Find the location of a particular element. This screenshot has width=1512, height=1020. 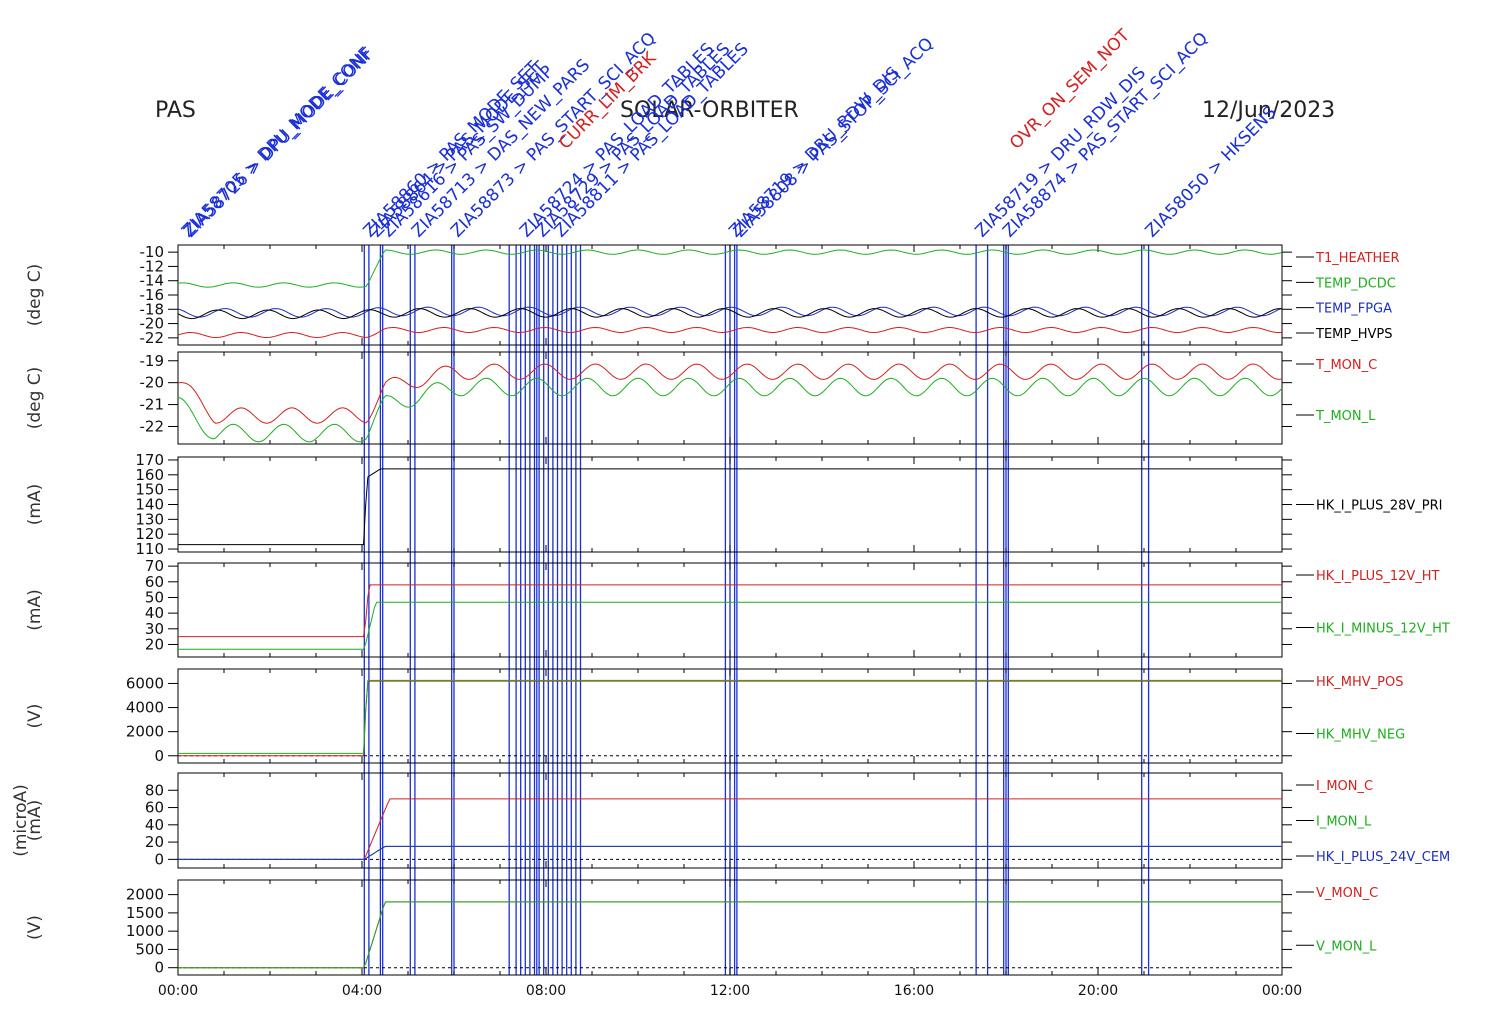

y-tick-label: 170 is located at coordinates (149, 460).